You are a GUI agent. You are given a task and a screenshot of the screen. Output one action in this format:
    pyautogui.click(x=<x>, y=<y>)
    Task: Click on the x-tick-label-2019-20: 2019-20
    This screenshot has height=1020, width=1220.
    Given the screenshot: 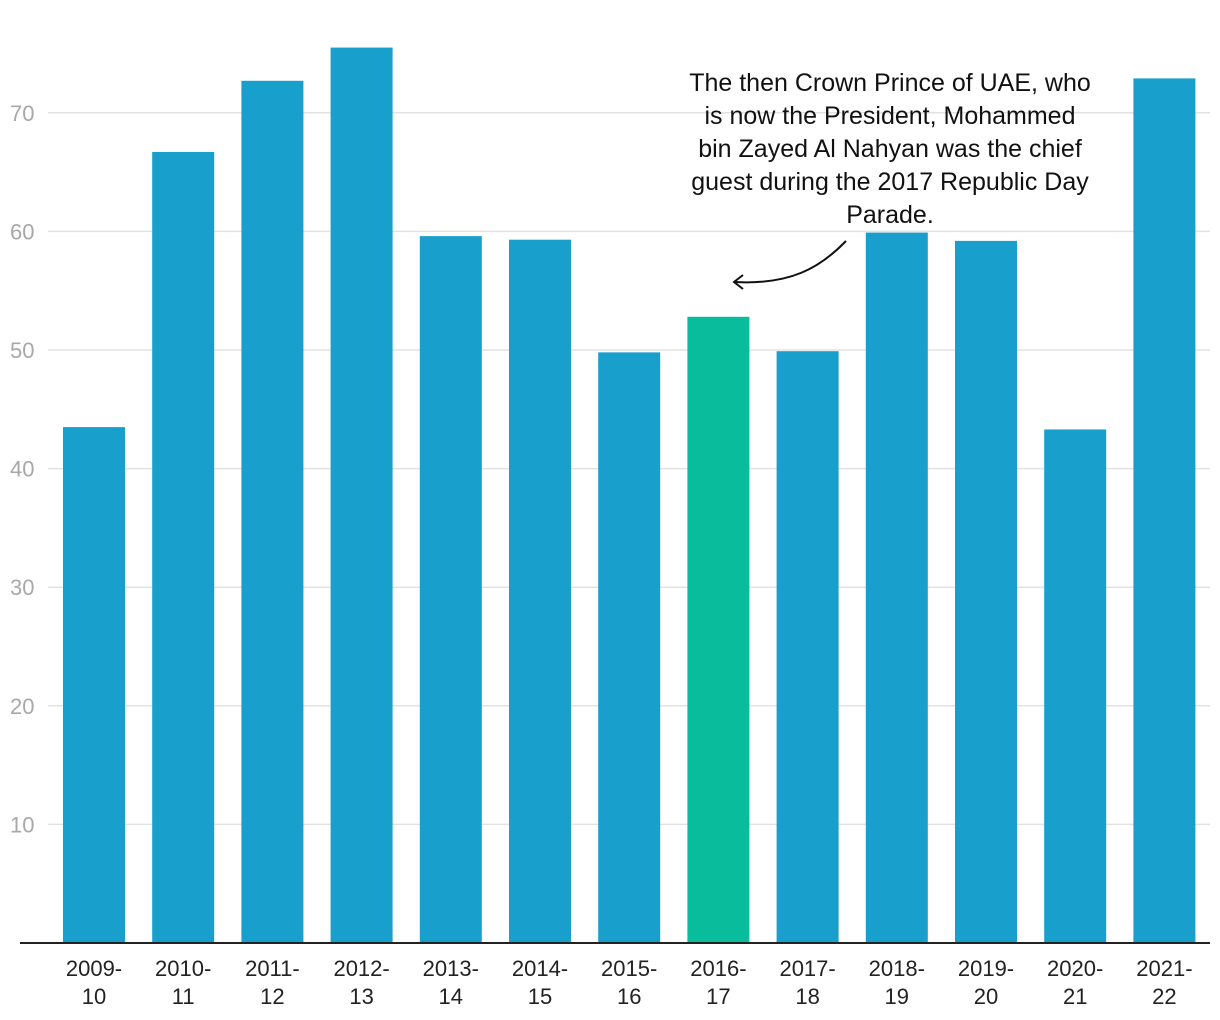 What is the action you would take?
    pyautogui.click(x=986, y=982)
    